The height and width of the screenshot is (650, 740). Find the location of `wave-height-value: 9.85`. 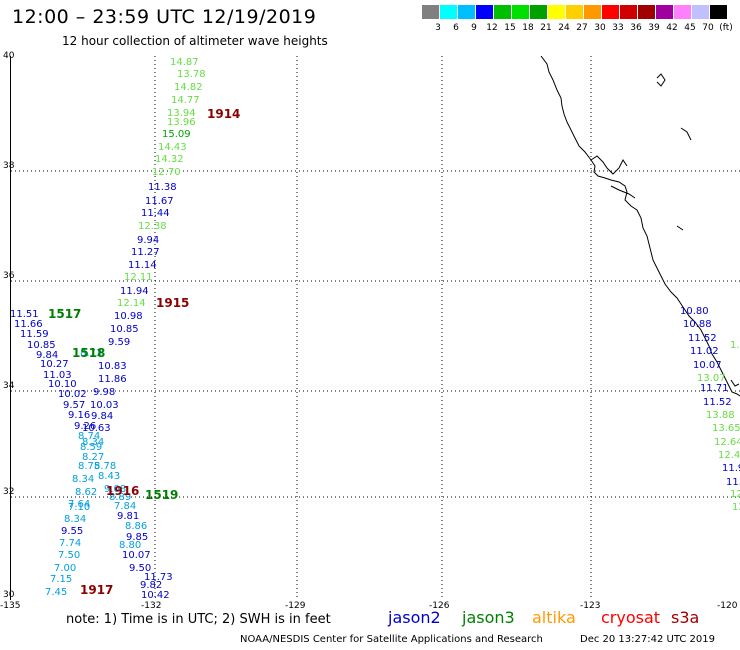

wave-height-value: 9.85 is located at coordinates (137, 537).